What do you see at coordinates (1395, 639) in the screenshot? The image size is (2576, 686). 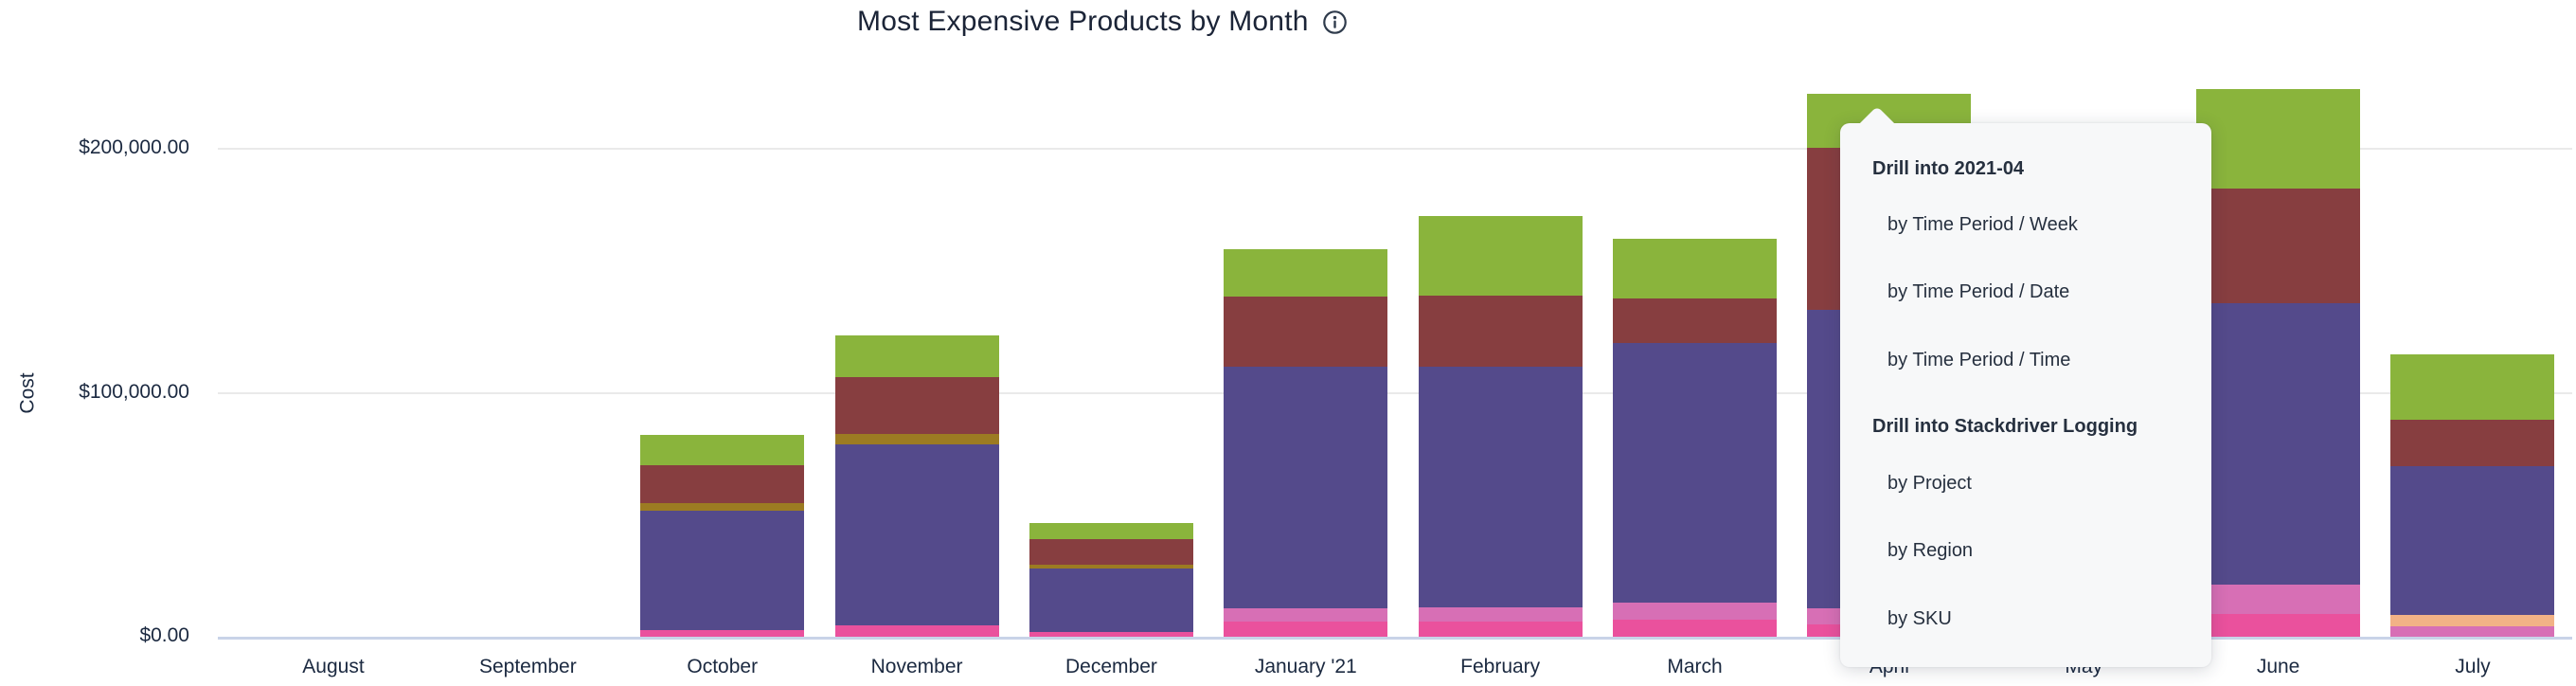 I see `x-axis-line` at bounding box center [1395, 639].